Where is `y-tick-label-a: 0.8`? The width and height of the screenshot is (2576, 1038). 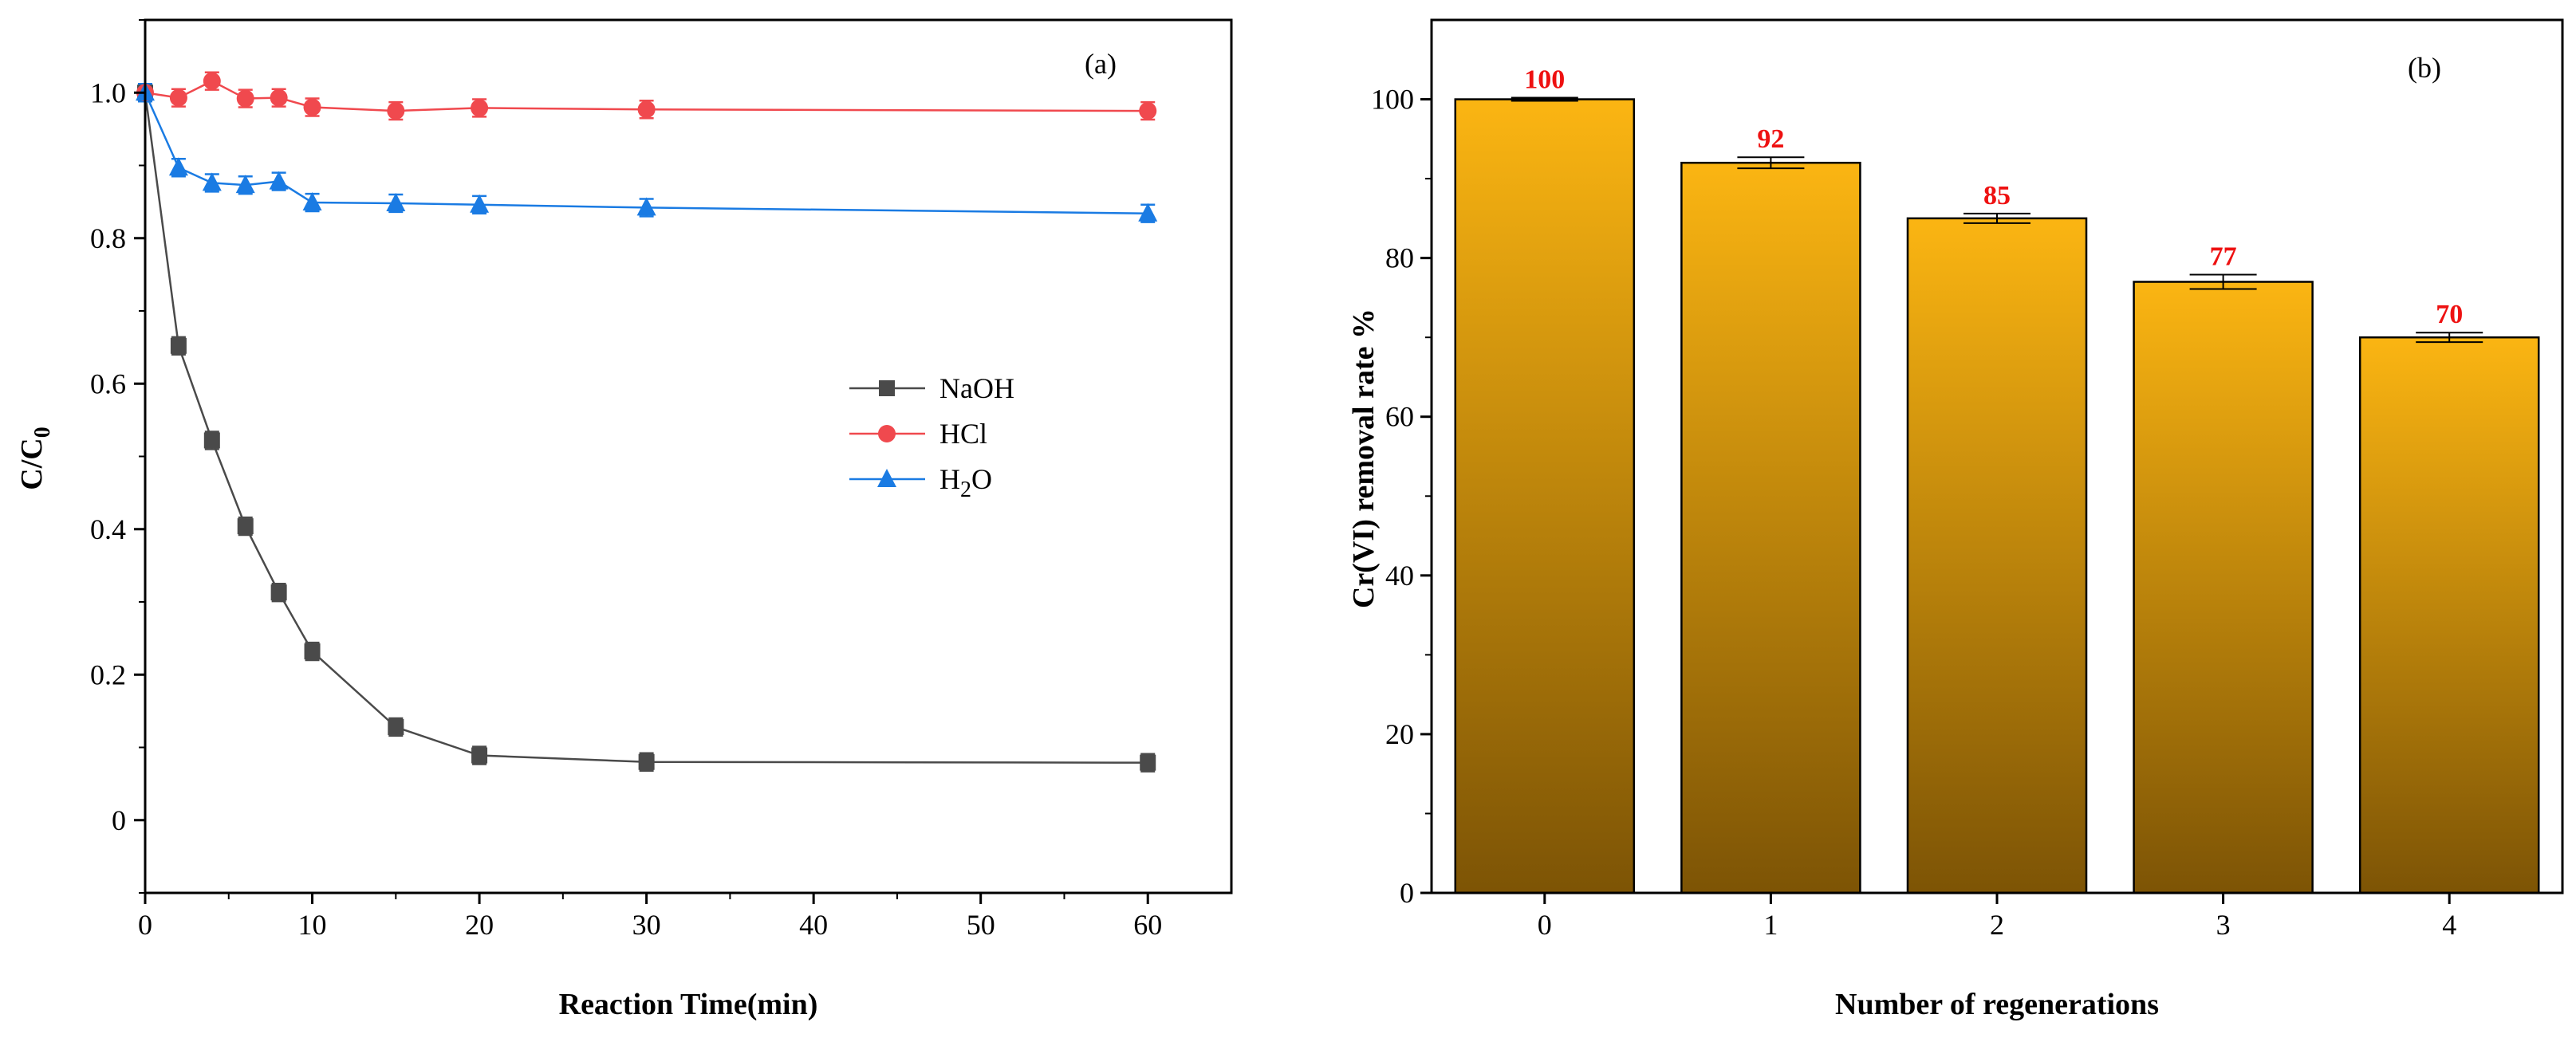
y-tick-label-a: 0.8 is located at coordinates (108, 238).